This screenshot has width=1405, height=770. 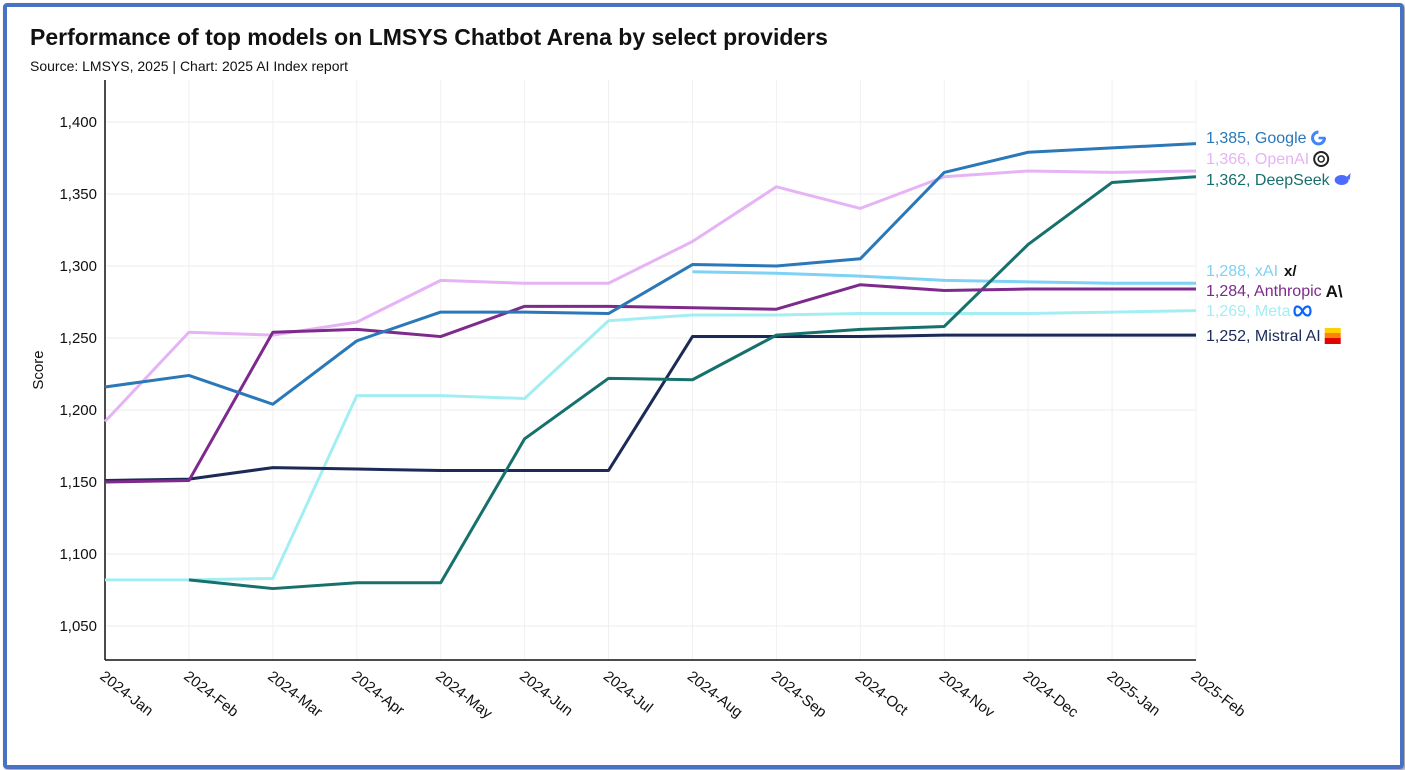 I want to click on y-tick-label: 1,100, so click(x=78, y=554).